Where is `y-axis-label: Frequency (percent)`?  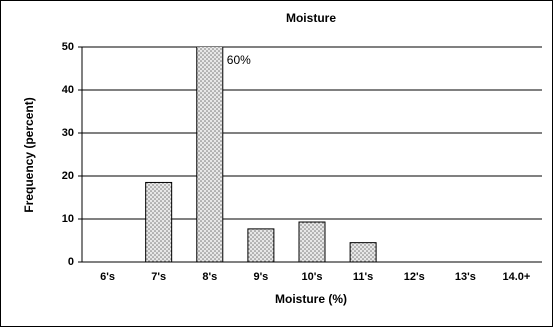
y-axis-label: Frequency (percent) is located at coordinates (29, 154).